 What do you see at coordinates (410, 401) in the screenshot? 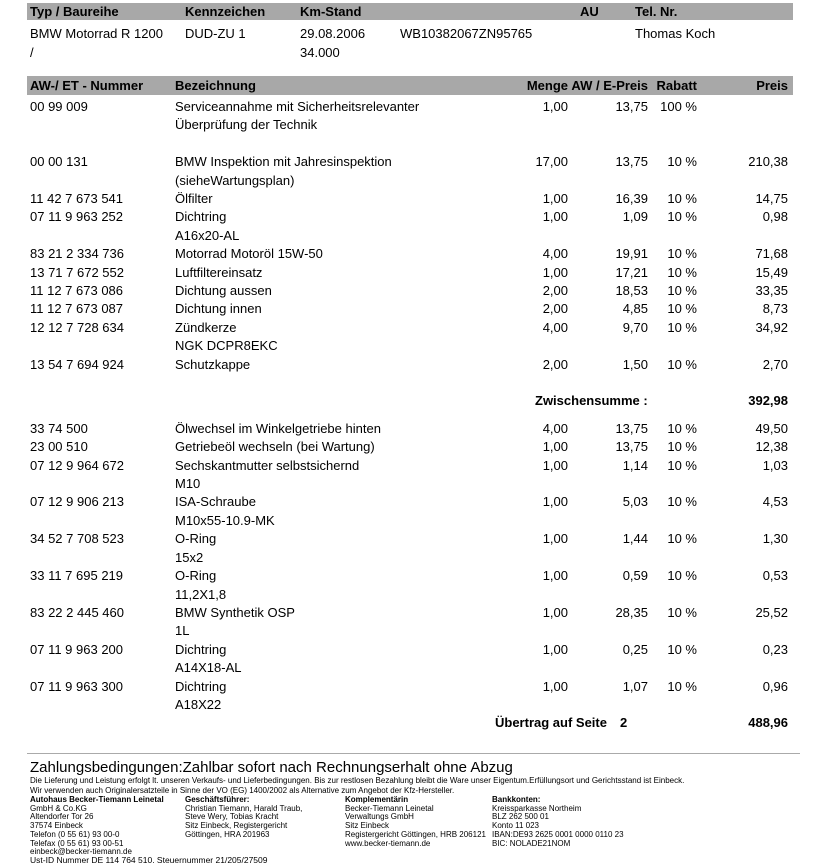
I see `subtotal-row: Zwischensumme : 392,98` at bounding box center [410, 401].